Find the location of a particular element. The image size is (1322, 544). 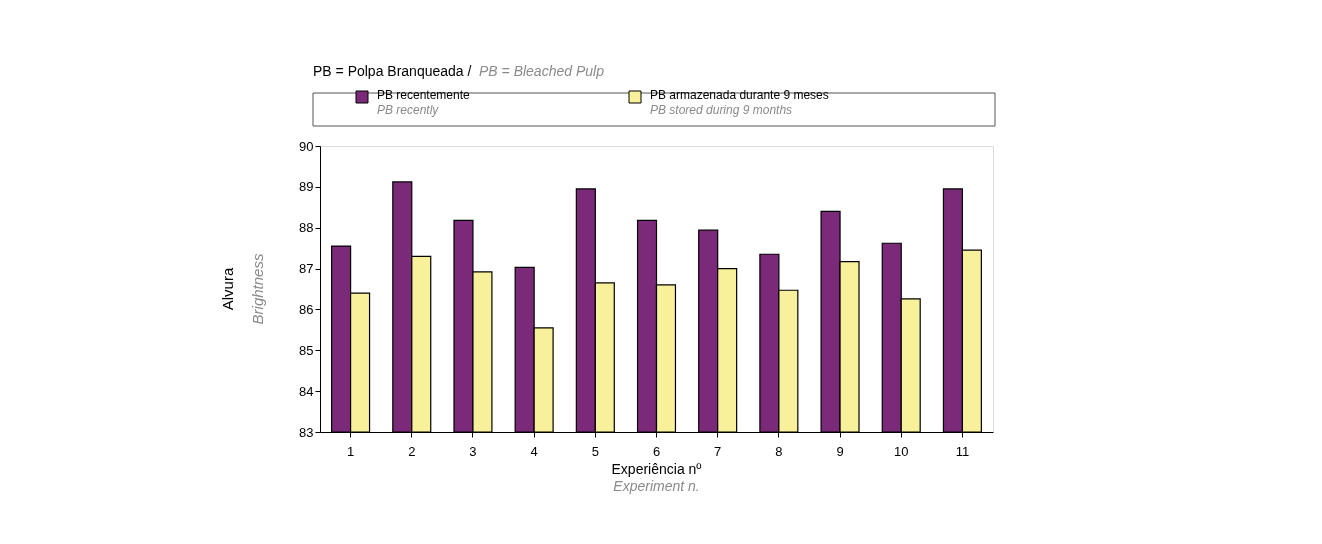

y-axis-title: Alvura Brightness is located at coordinates (242, 289).